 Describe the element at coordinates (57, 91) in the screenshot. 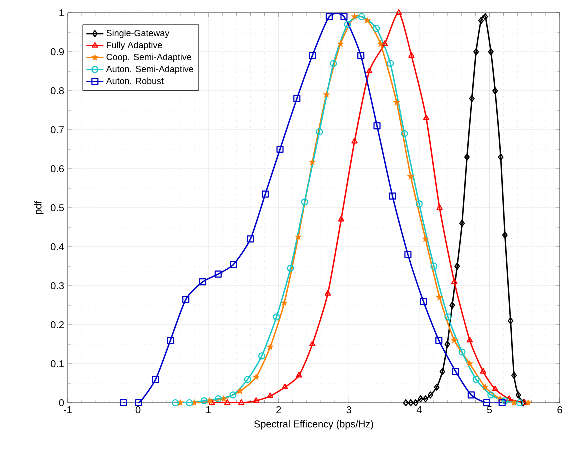

I see `y-tick-label: 0.8` at that location.